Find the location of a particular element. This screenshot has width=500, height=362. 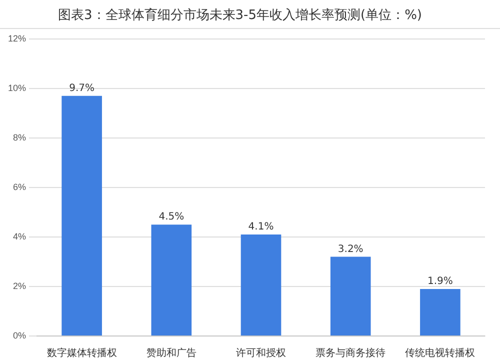

chart-title: 图表3：全球体育细分市场未来3-5年收入增长率预测(单位：%) is located at coordinates (250, 14).